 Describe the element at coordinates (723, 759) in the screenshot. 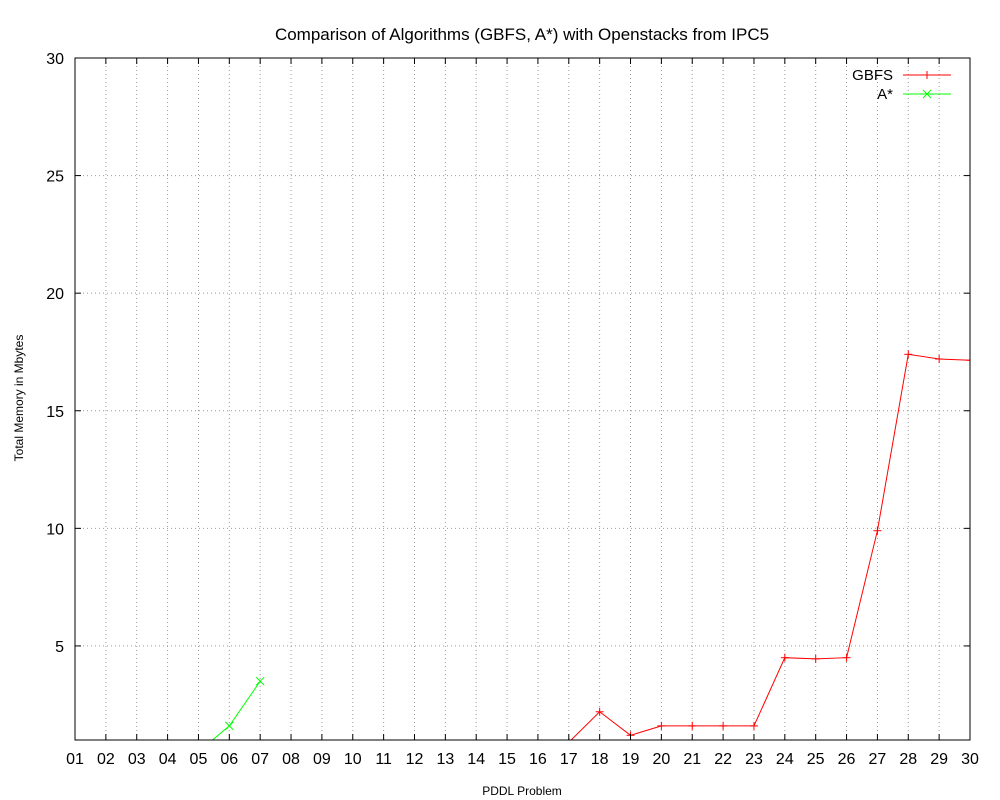

I see `x-tick-label: 22` at that location.